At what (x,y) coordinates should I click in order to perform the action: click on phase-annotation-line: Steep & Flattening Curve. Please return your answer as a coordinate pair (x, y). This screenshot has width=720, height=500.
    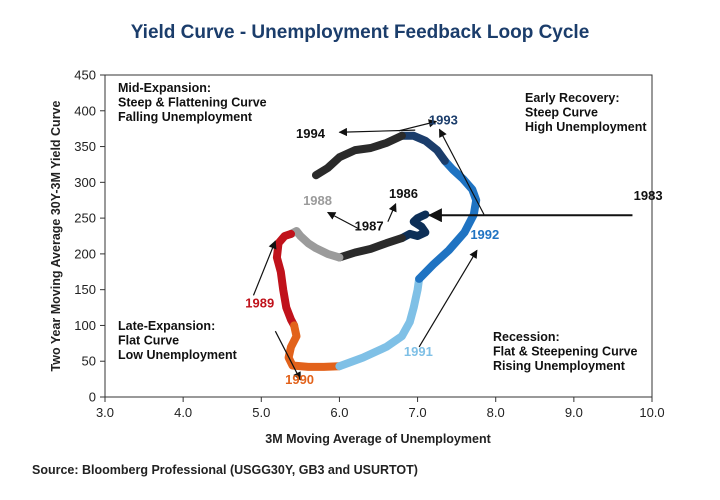
    Looking at the image, I should click on (192, 103).